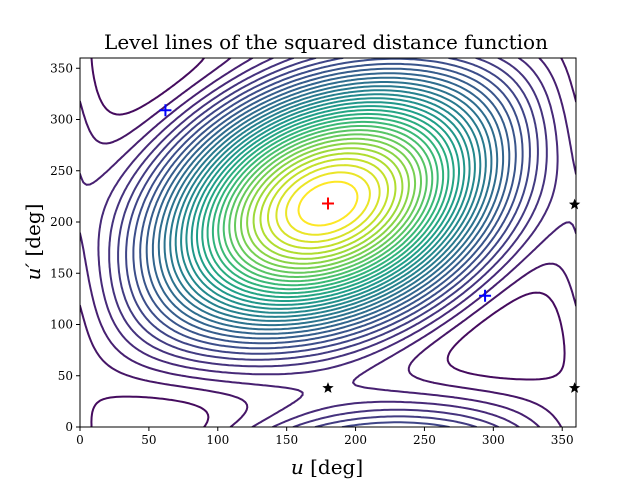  What do you see at coordinates (148, 440) in the screenshot?
I see `x-tick-label: 50` at bounding box center [148, 440].